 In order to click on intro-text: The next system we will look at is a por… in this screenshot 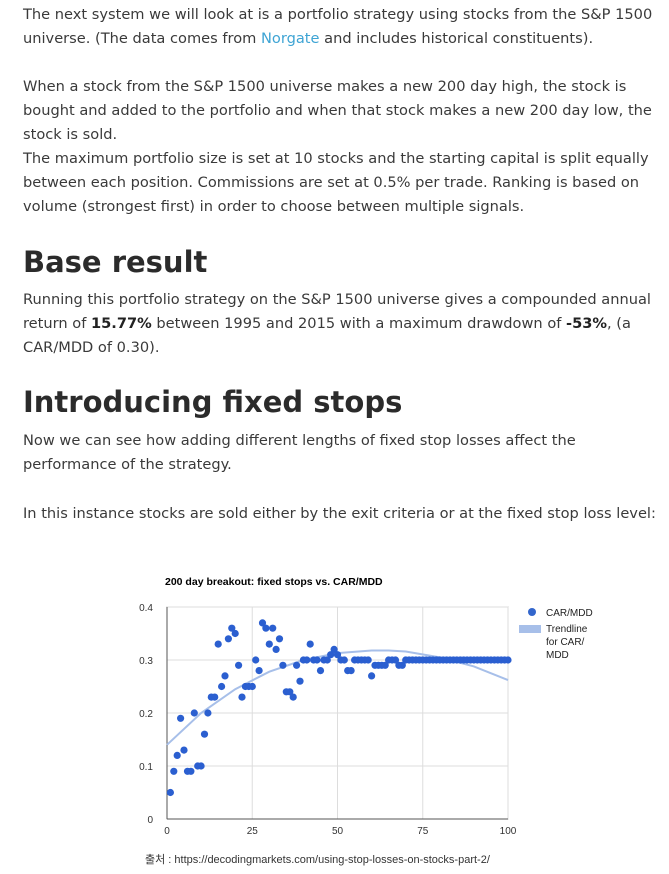, I will do `click(338, 26)`.